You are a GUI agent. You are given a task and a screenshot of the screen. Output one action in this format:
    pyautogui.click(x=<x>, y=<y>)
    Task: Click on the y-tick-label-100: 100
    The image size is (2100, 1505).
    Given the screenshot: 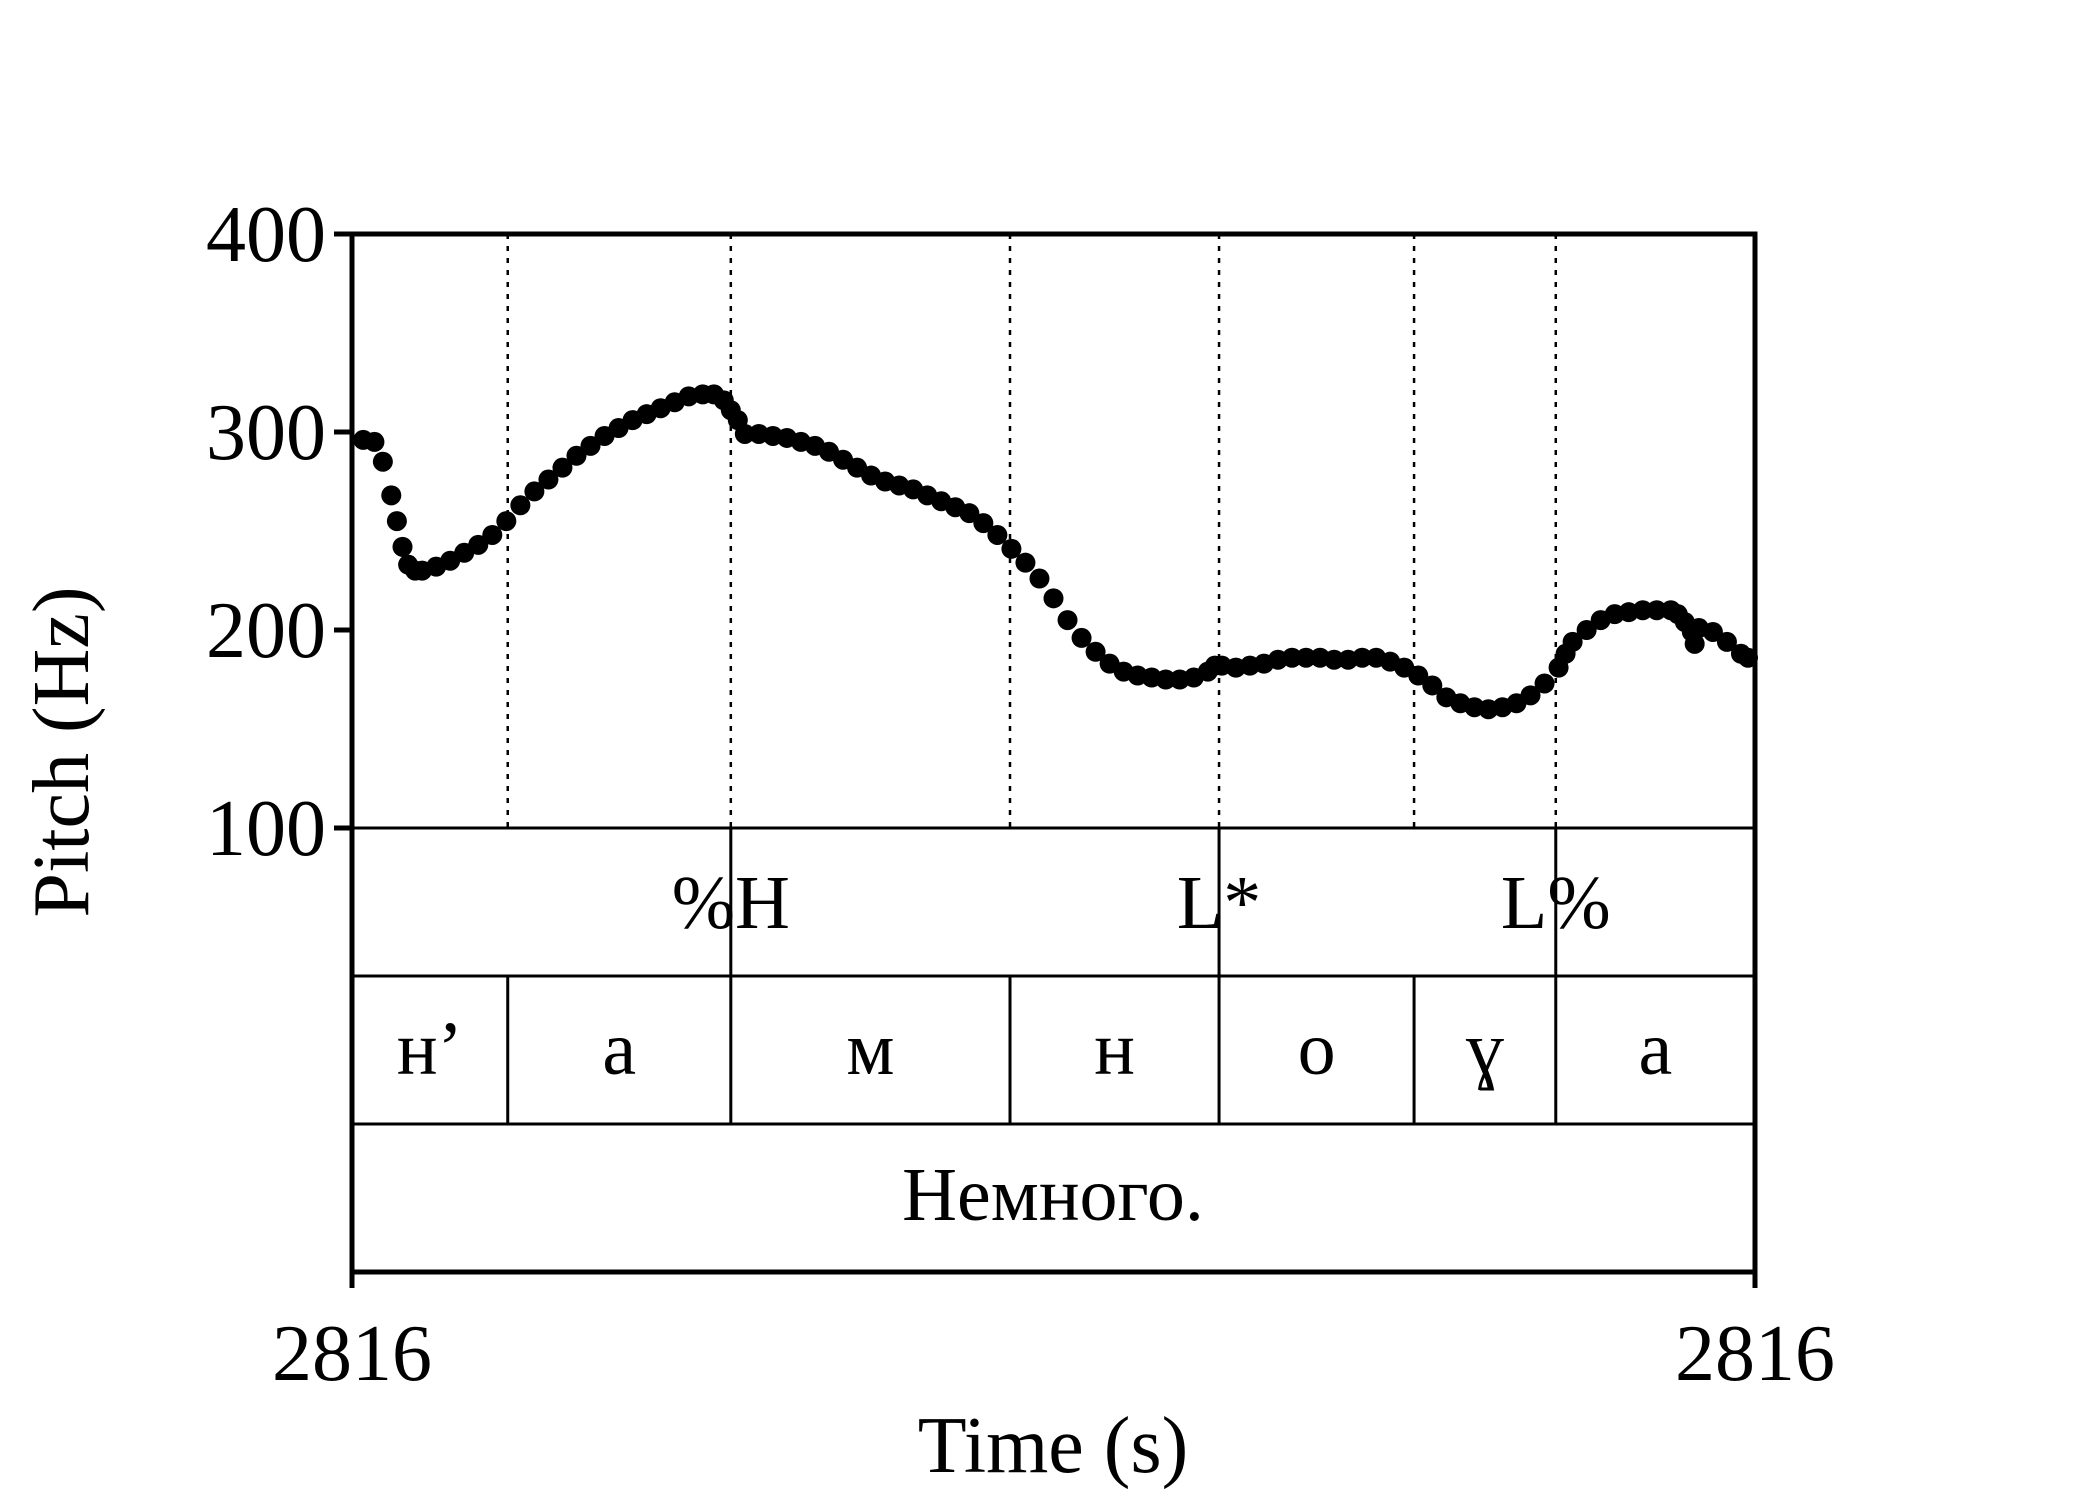 What is the action you would take?
    pyautogui.click(x=266, y=829)
    